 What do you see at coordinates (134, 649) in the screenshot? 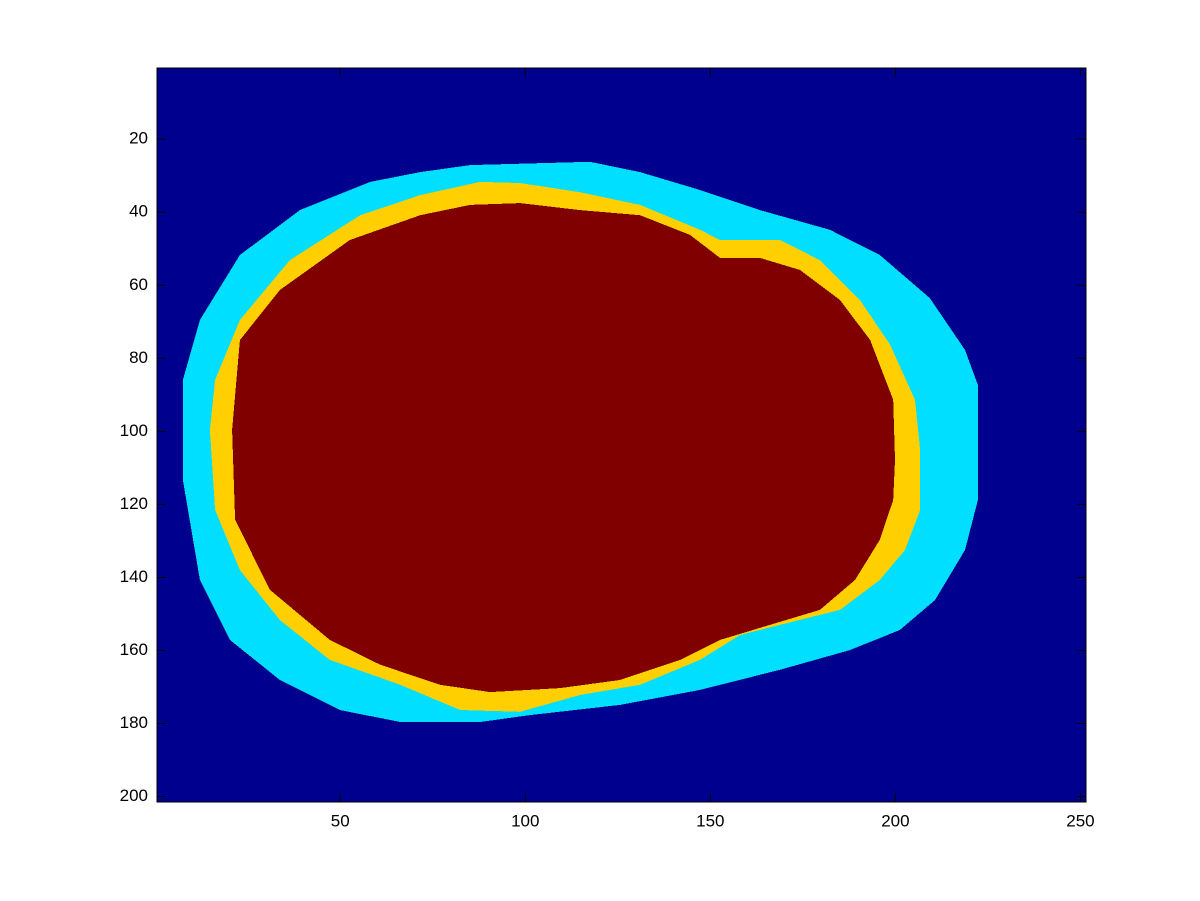
I see `y-tick-label: 160` at bounding box center [134, 649].